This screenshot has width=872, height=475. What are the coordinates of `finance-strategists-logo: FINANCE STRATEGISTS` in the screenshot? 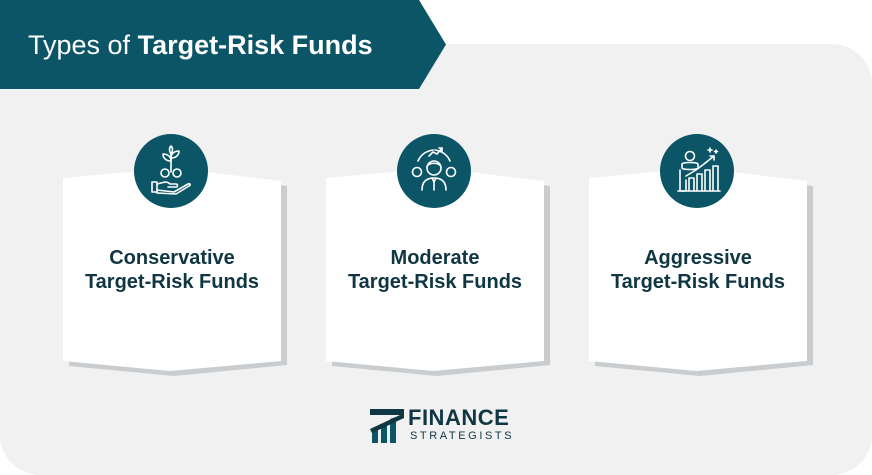 It's located at (441, 426).